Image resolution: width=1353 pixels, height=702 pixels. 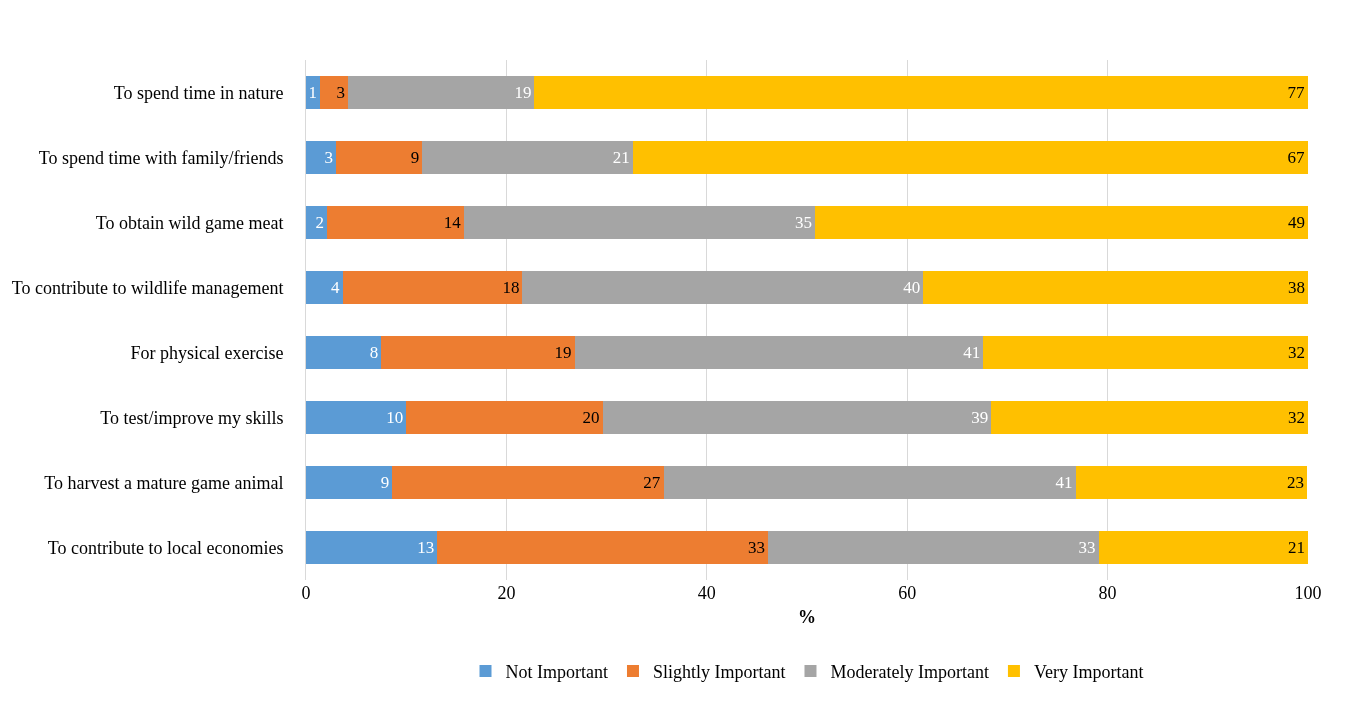 I want to click on legend-label: Not Important, so click(x=556, y=672).